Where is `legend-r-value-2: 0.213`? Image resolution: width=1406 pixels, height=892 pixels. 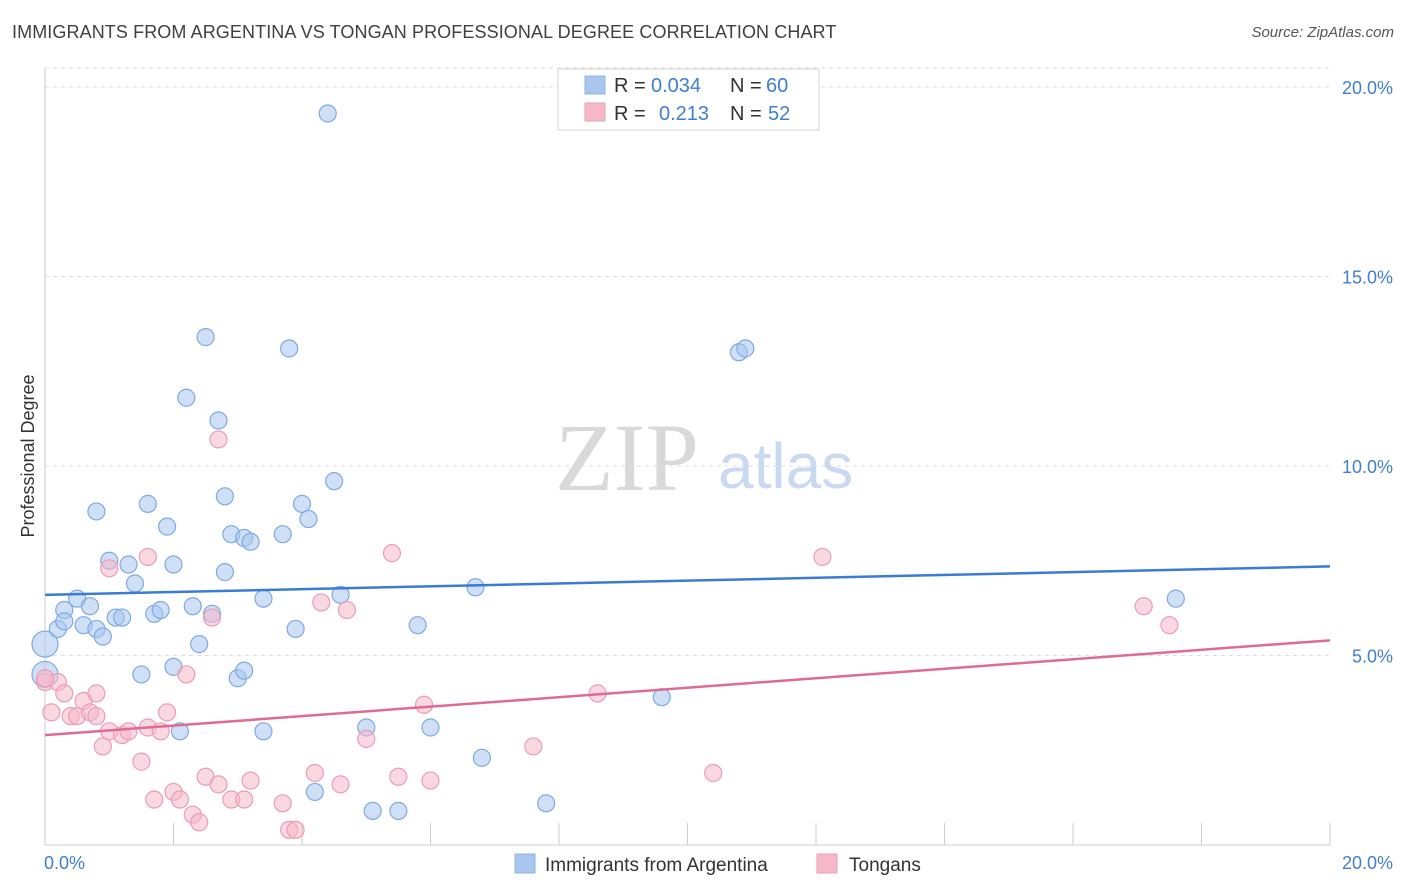
legend-r-value-2: 0.213 is located at coordinates (684, 114).